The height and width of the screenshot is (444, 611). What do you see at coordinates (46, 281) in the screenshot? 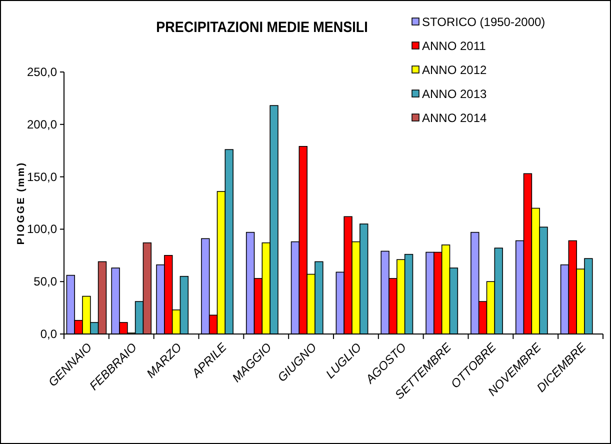
I see `y-tick-label: 50,0` at bounding box center [46, 281].